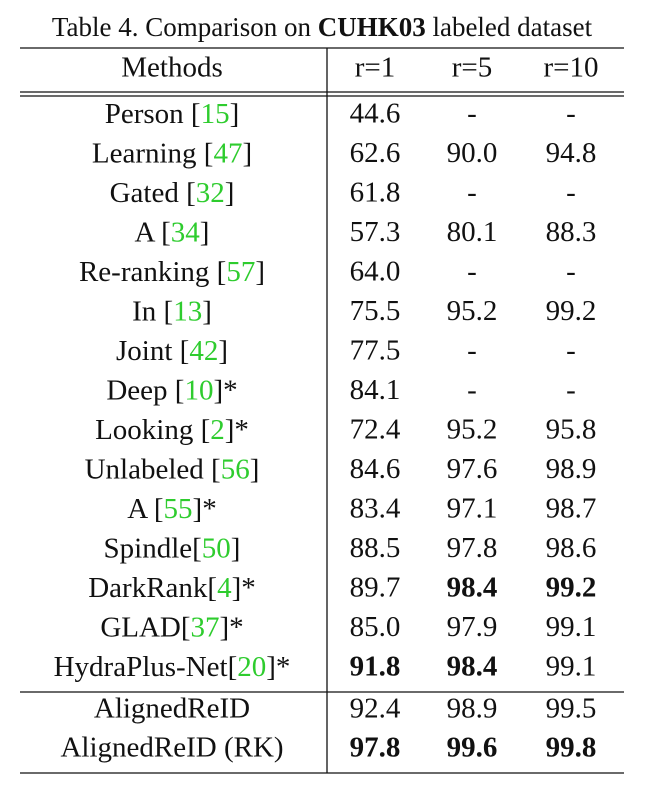 This screenshot has height=790, width=650. I want to click on caption-suffix: labeled dataset, so click(509, 27).